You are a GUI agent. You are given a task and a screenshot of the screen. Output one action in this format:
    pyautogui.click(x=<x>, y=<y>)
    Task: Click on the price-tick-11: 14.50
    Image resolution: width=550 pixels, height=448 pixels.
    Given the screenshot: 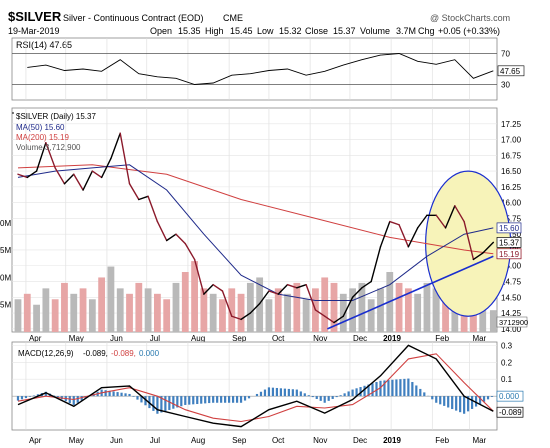 What is the action you would take?
    pyautogui.click(x=511, y=297)
    